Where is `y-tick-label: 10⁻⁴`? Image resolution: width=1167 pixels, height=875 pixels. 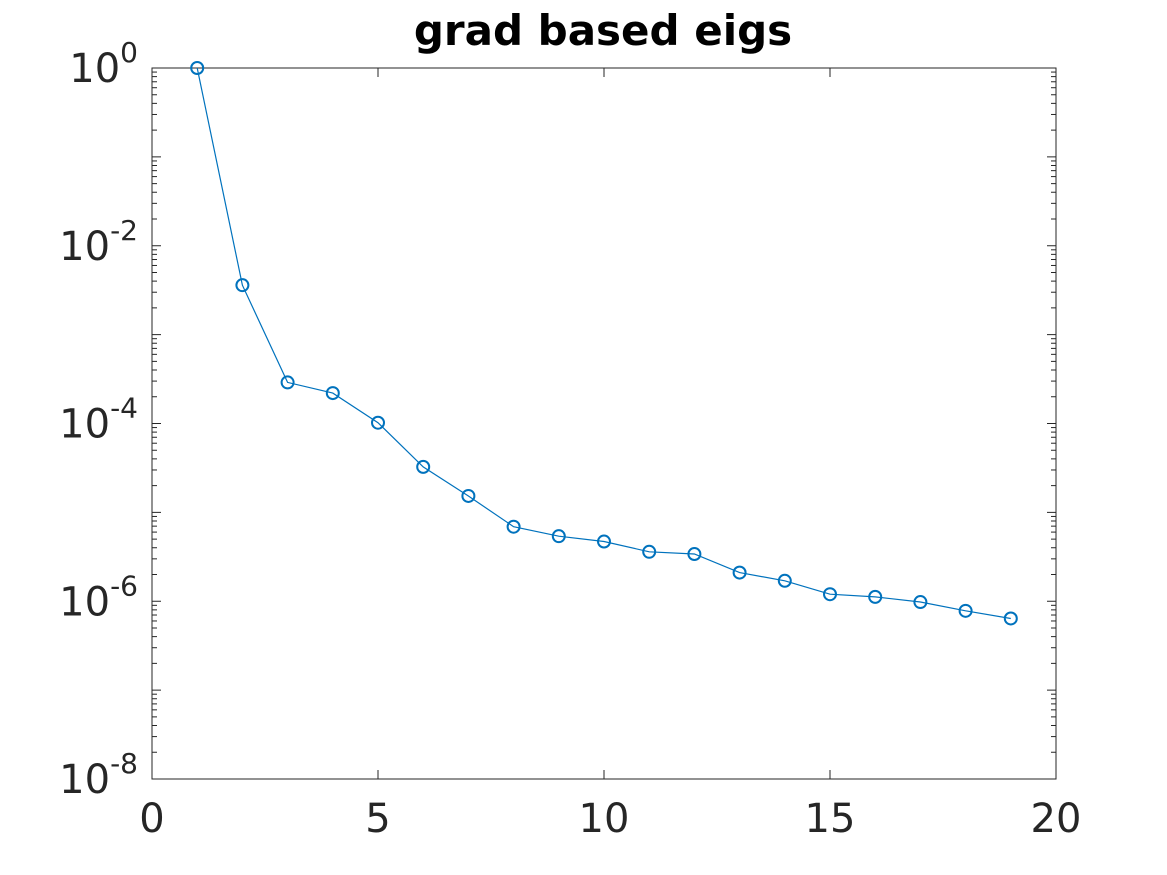 y-tick-label: 10⁻⁴ is located at coordinates (98, 420).